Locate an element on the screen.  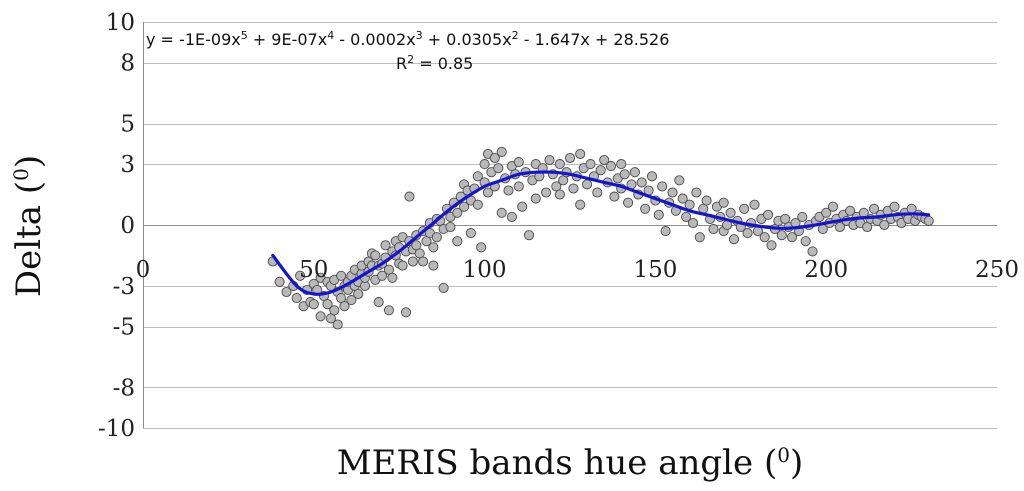
r-squared-exponent: 2 is located at coordinates (410, 59).